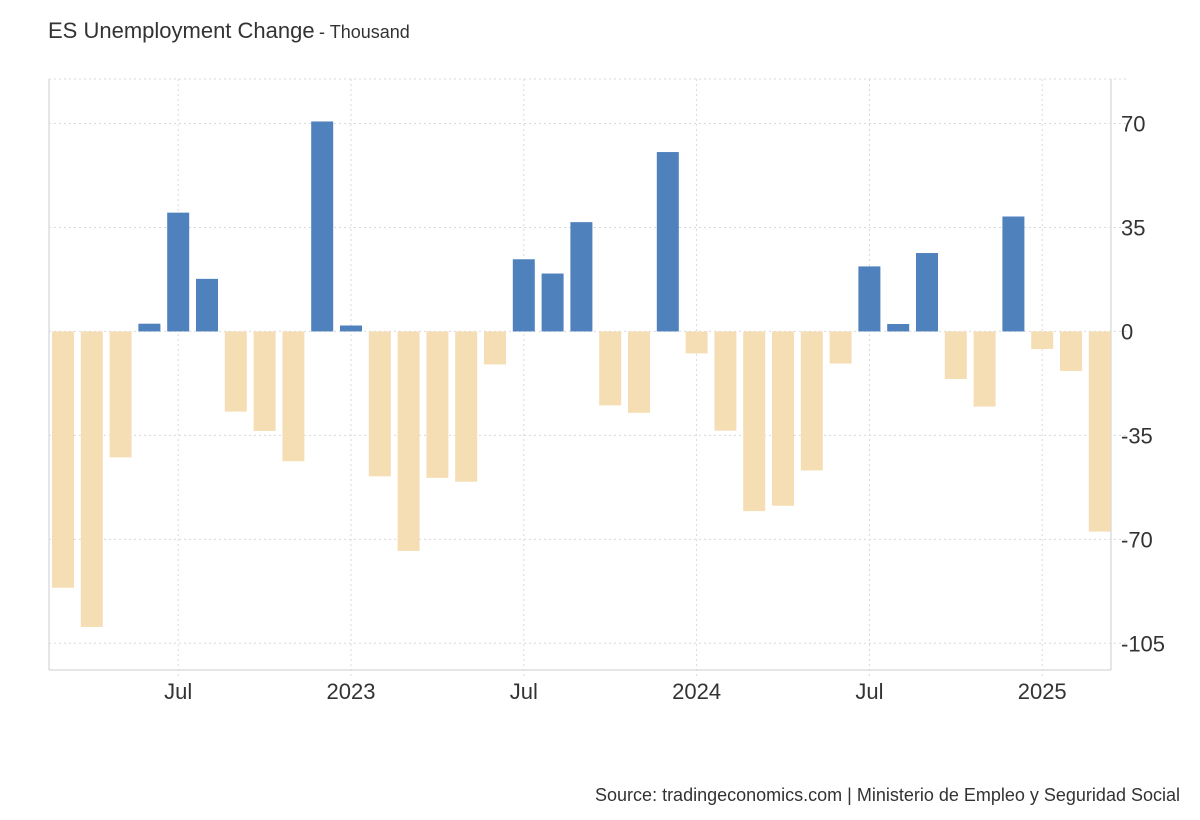 The image size is (1200, 820). What do you see at coordinates (1137, 435) in the screenshot?
I see `y-tick-label: -35` at bounding box center [1137, 435].